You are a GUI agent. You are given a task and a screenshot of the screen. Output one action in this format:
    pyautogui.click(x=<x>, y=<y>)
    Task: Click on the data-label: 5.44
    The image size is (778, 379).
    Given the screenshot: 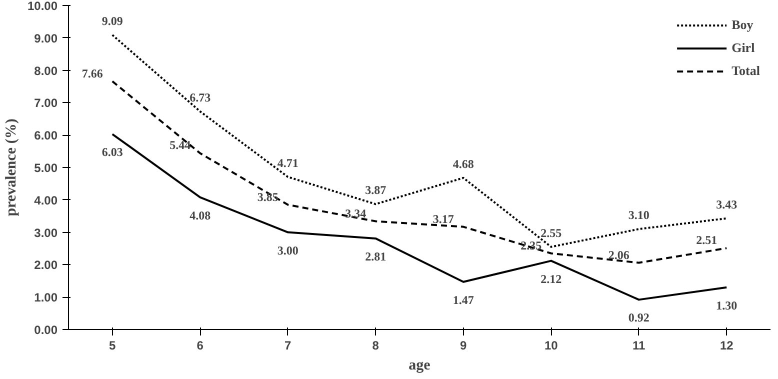 What is the action you would take?
    pyautogui.click(x=180, y=145)
    